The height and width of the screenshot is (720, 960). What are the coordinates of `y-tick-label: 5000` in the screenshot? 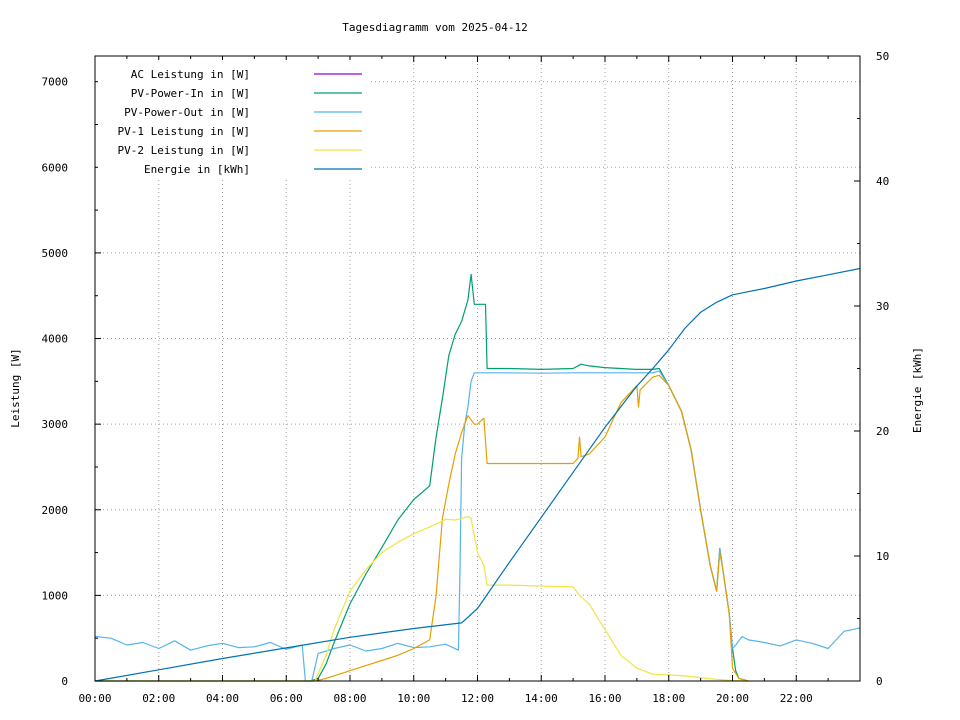 It's located at (55, 253).